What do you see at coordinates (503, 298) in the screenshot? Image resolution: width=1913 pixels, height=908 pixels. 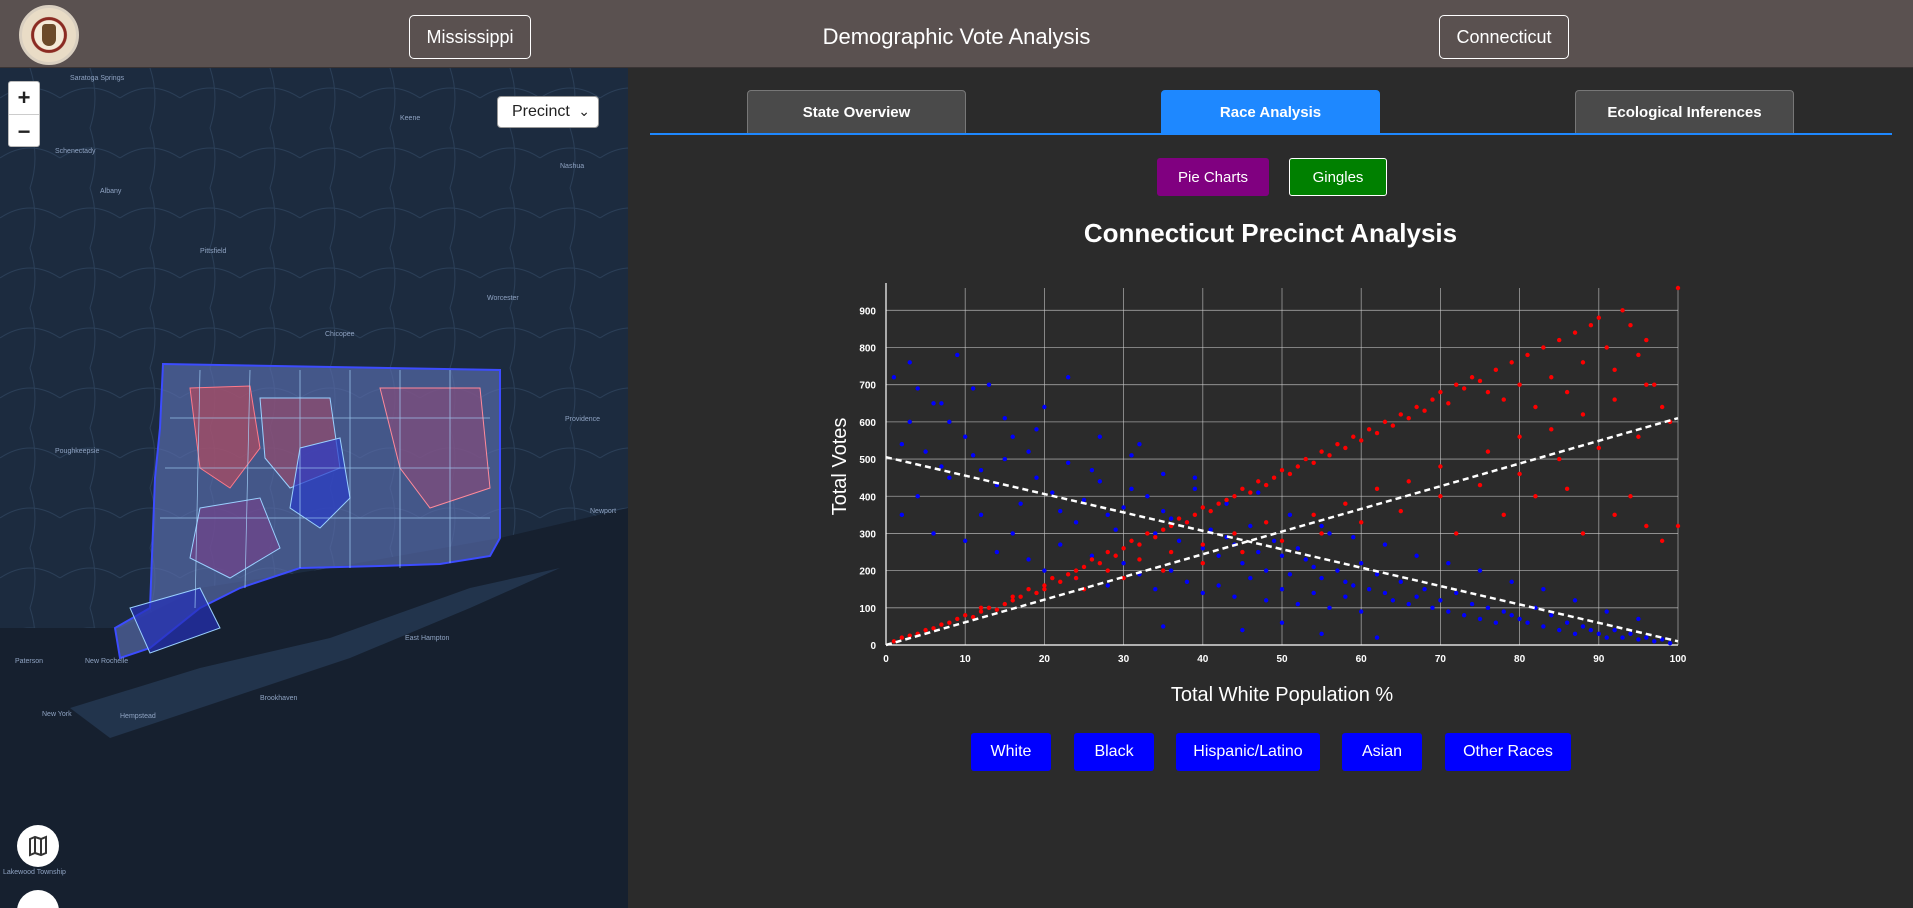 I see `svg-text: Worcester` at bounding box center [503, 298].